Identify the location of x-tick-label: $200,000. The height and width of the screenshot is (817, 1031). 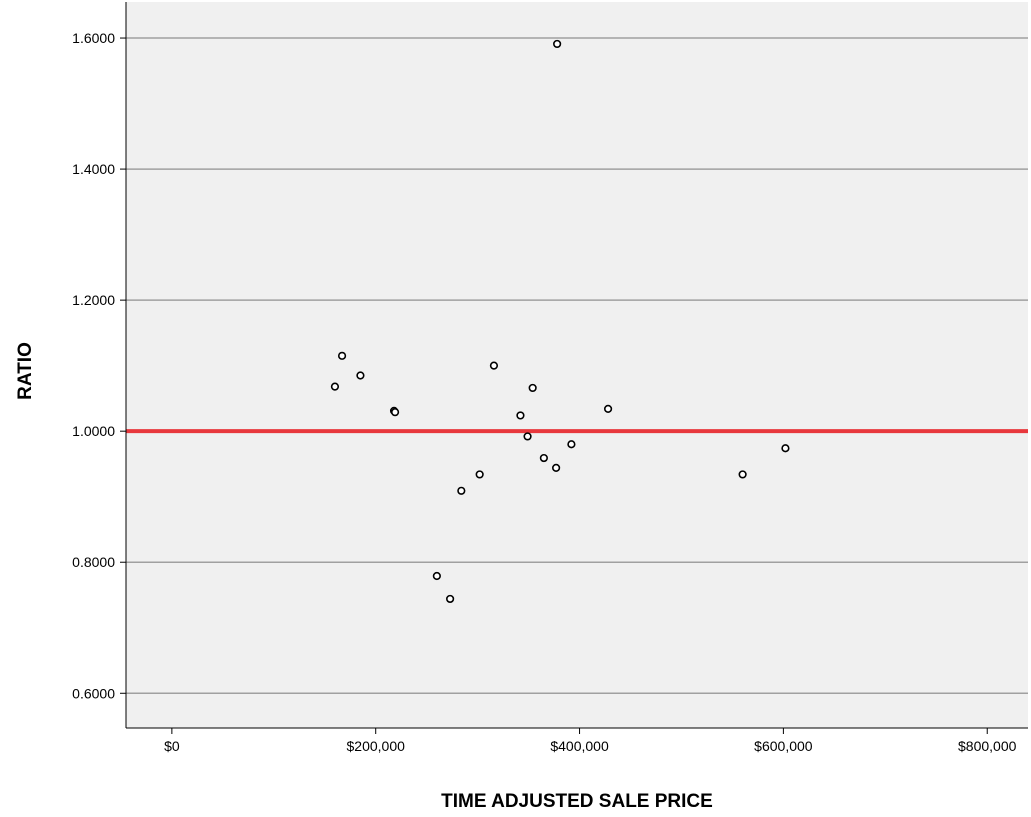
(376, 746).